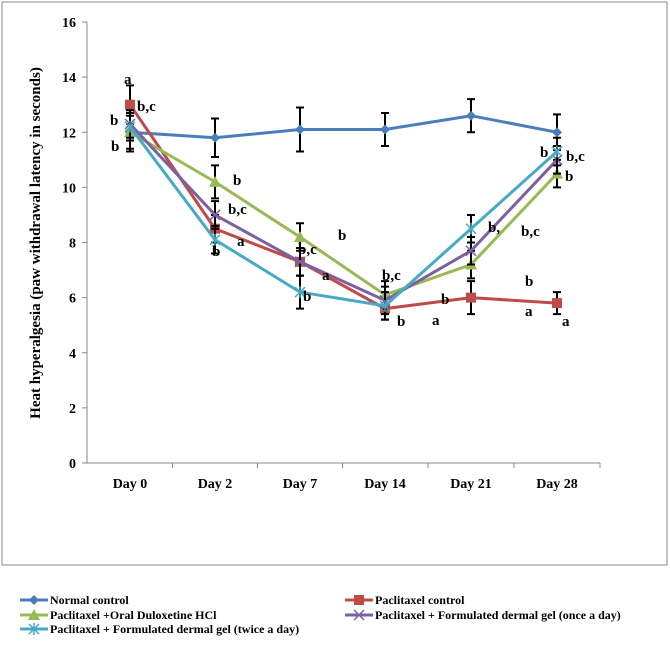 Image resolution: width=670 pixels, height=646 pixels. I want to click on y-tick-label: 16, so click(69, 23).